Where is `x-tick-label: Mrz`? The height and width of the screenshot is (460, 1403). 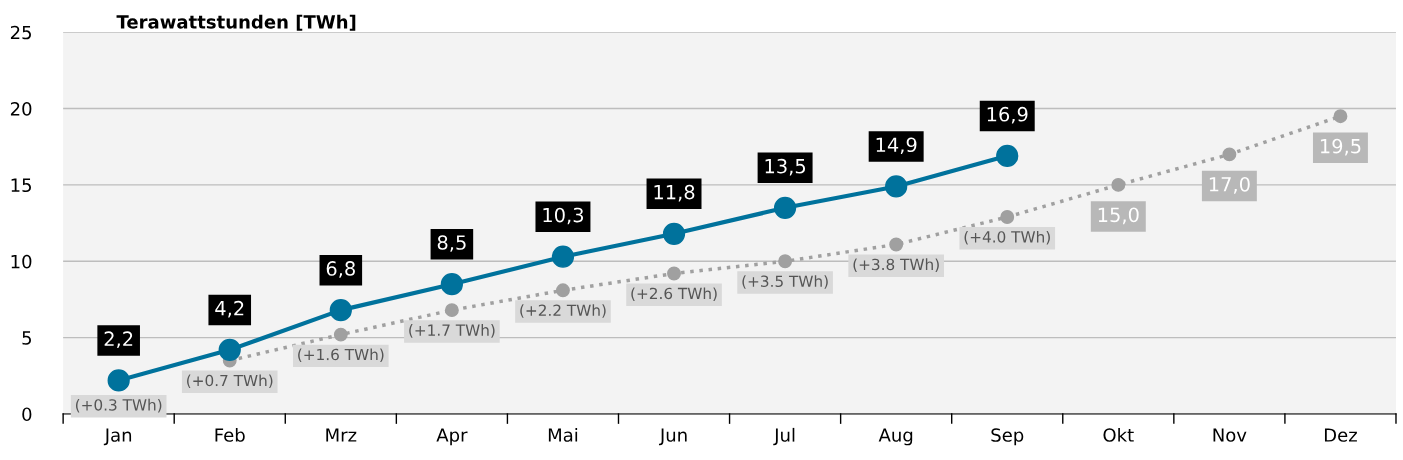 x-tick-label: Mrz is located at coordinates (341, 435).